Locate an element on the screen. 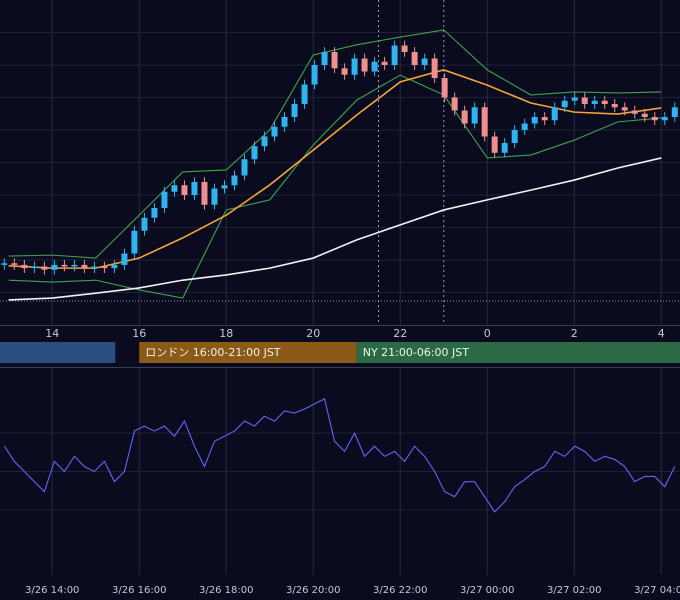 The width and height of the screenshot is (680, 600). x-tick-label: 3/26 14:00 is located at coordinates (52, 590).